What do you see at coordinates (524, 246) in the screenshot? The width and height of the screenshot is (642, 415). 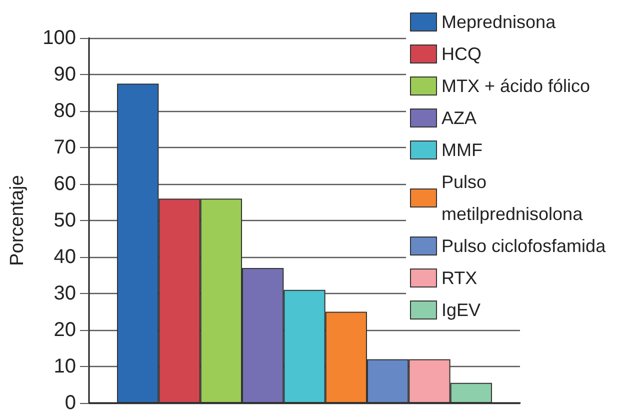 I see `legend-label: Pulso ciclofosfamida` at bounding box center [524, 246].